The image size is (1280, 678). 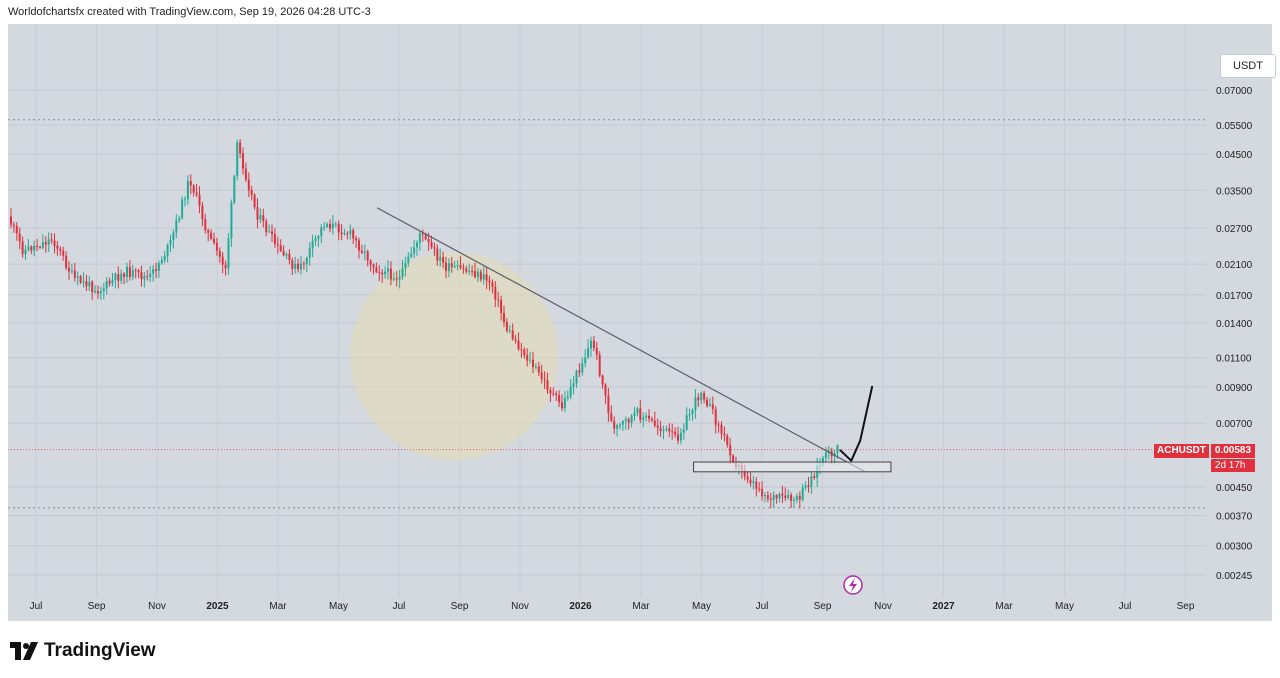 What do you see at coordinates (1234, 359) in the screenshot?
I see `y-tick-label: 0.01100` at bounding box center [1234, 359].